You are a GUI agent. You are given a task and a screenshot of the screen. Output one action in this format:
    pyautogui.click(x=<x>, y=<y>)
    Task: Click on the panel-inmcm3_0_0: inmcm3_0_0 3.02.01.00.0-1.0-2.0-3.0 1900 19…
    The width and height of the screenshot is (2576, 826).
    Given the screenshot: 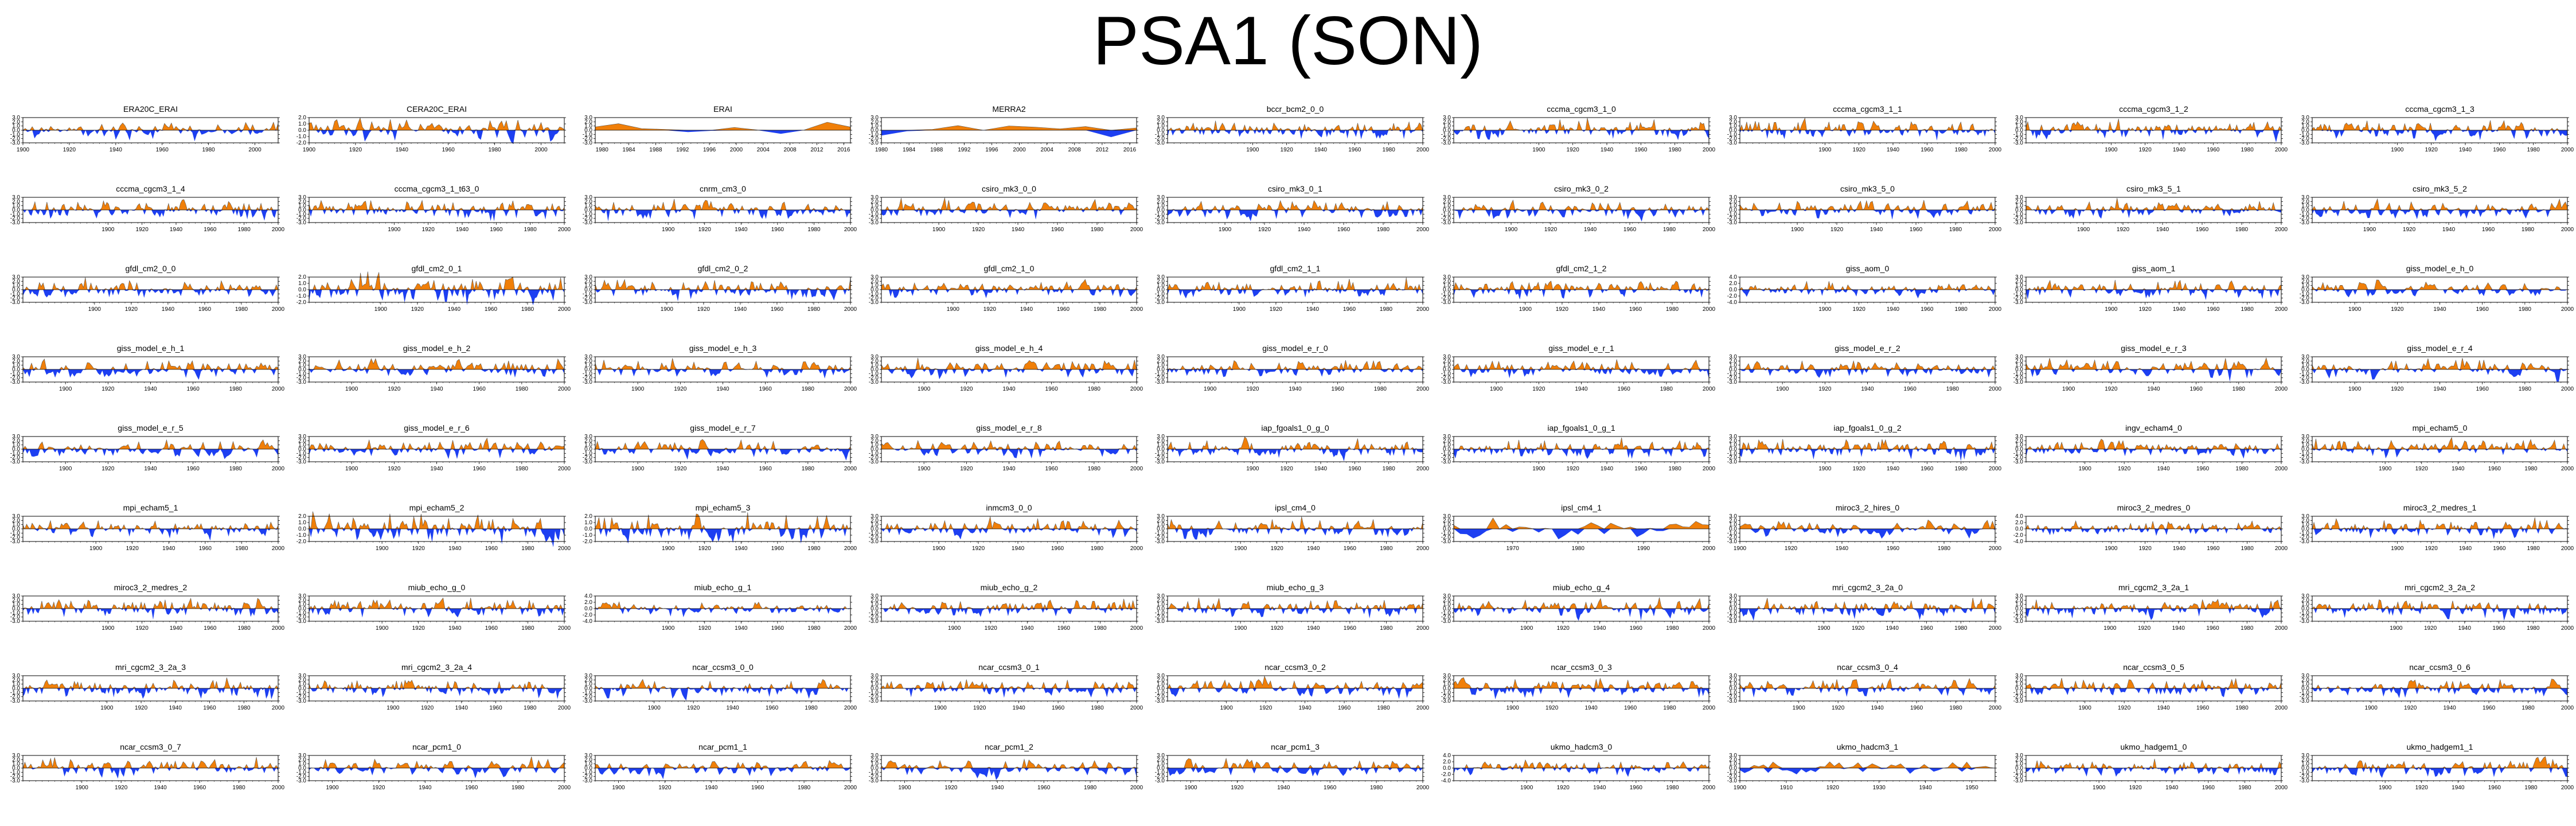 What is the action you would take?
    pyautogui.click(x=1006, y=527)
    